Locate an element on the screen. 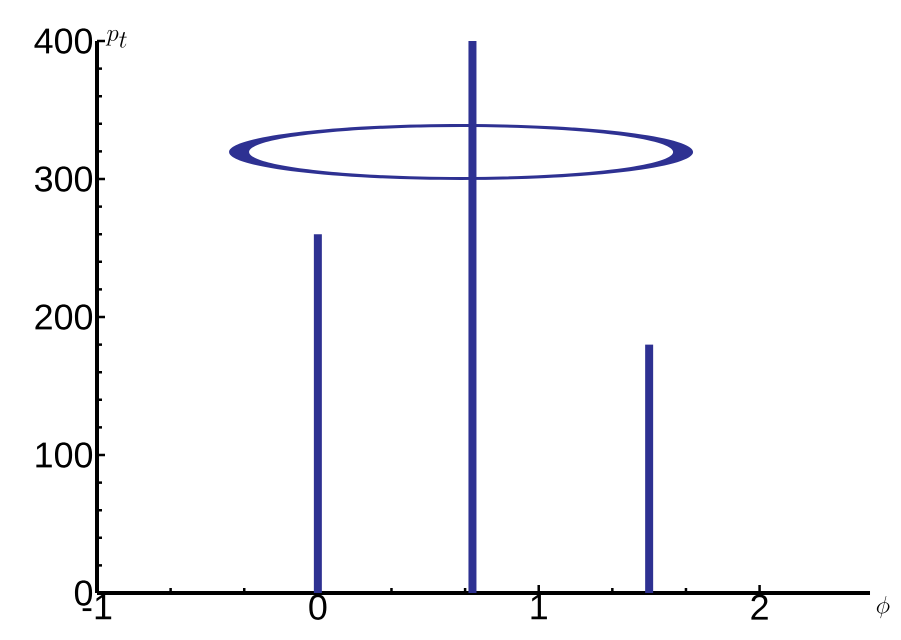 This screenshot has width=901, height=640. y-tick-label: 100 is located at coordinates (64, 455).